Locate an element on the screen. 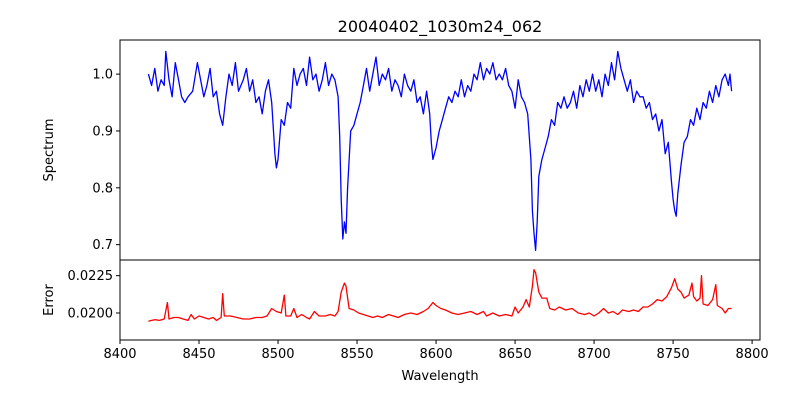  x-tick-label: 8600 is located at coordinates (436, 354).